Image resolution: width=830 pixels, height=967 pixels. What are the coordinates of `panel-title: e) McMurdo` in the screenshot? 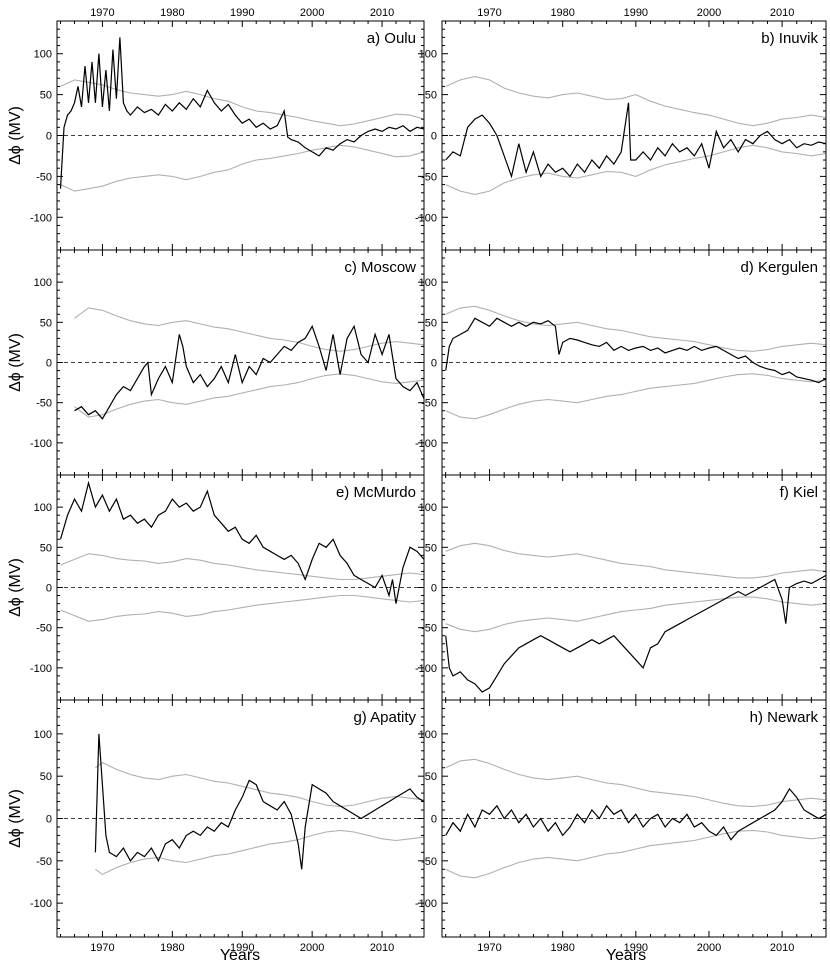 It's located at (376, 492).